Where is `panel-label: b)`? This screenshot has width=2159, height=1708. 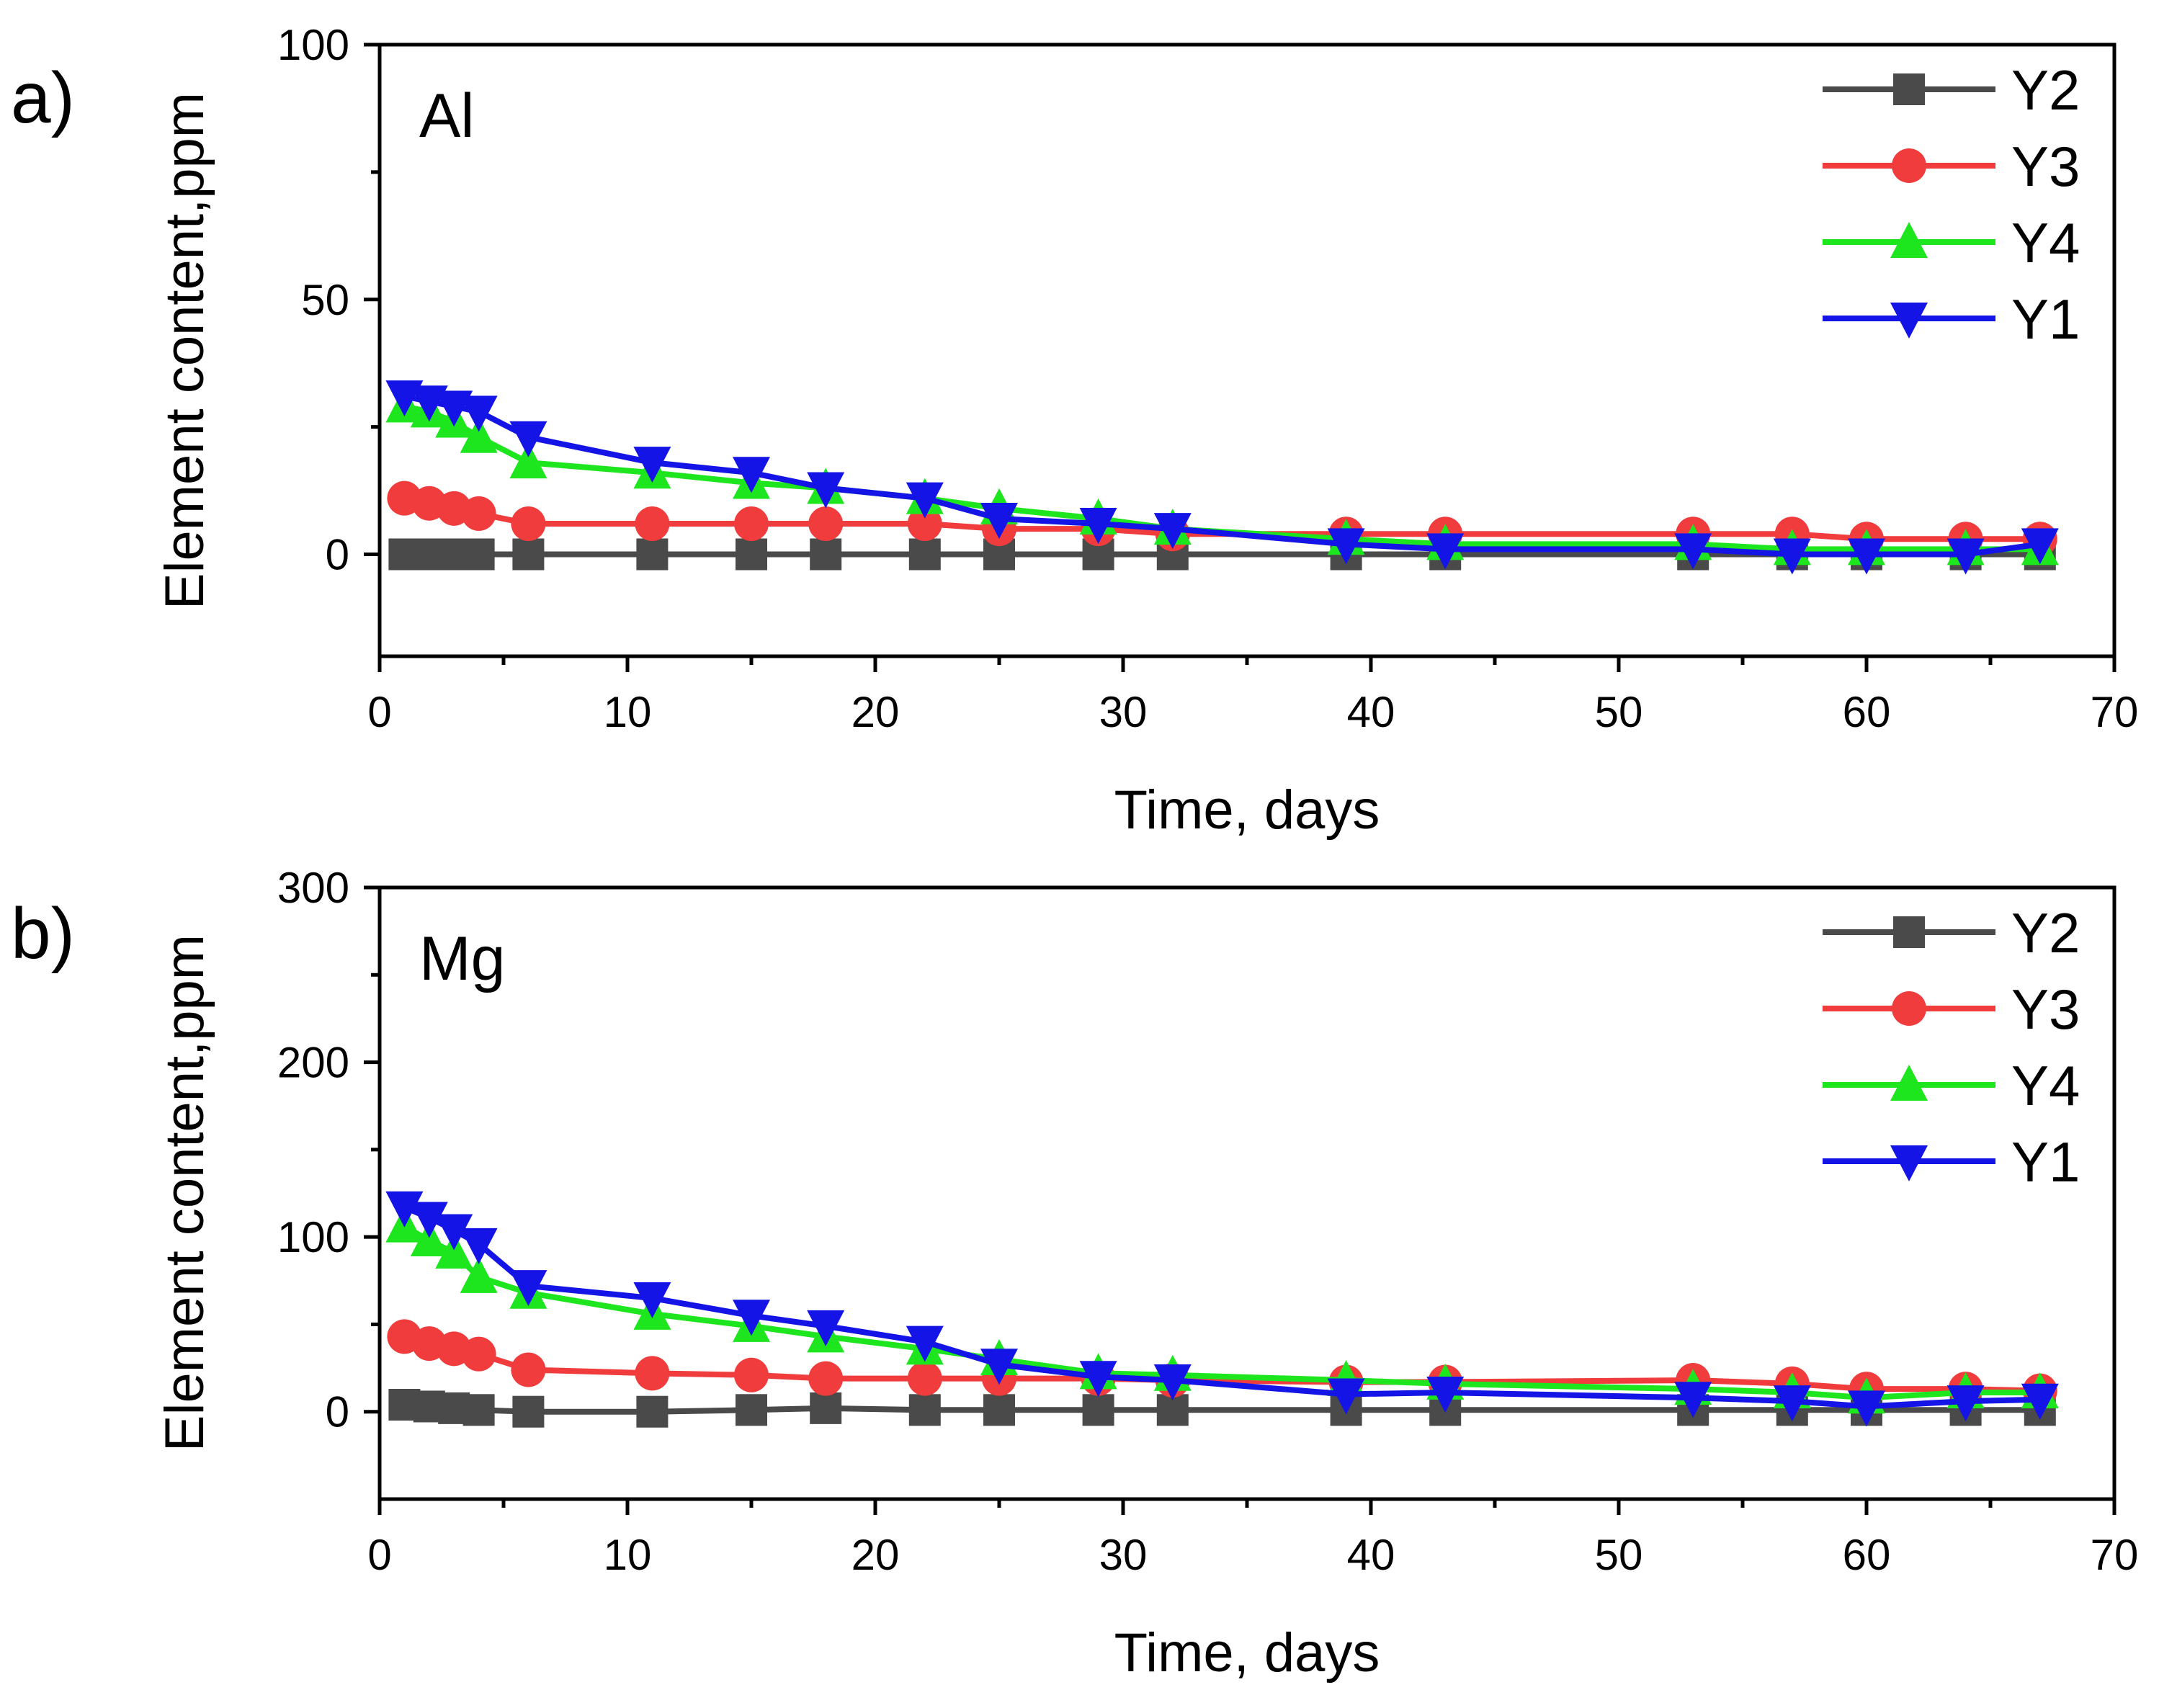
panel-label: b) is located at coordinates (43, 933).